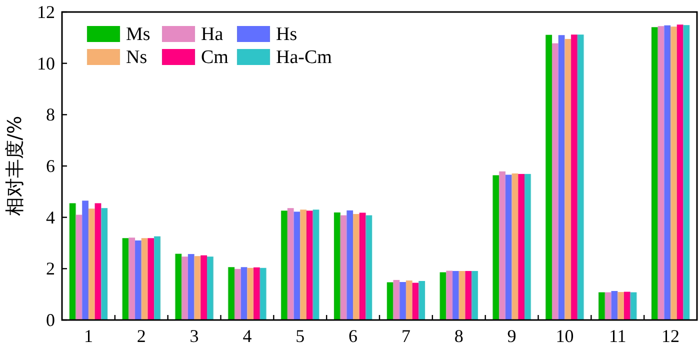 The width and height of the screenshot is (700, 350). I want to click on y-tick-label: 4, so click(50, 217).